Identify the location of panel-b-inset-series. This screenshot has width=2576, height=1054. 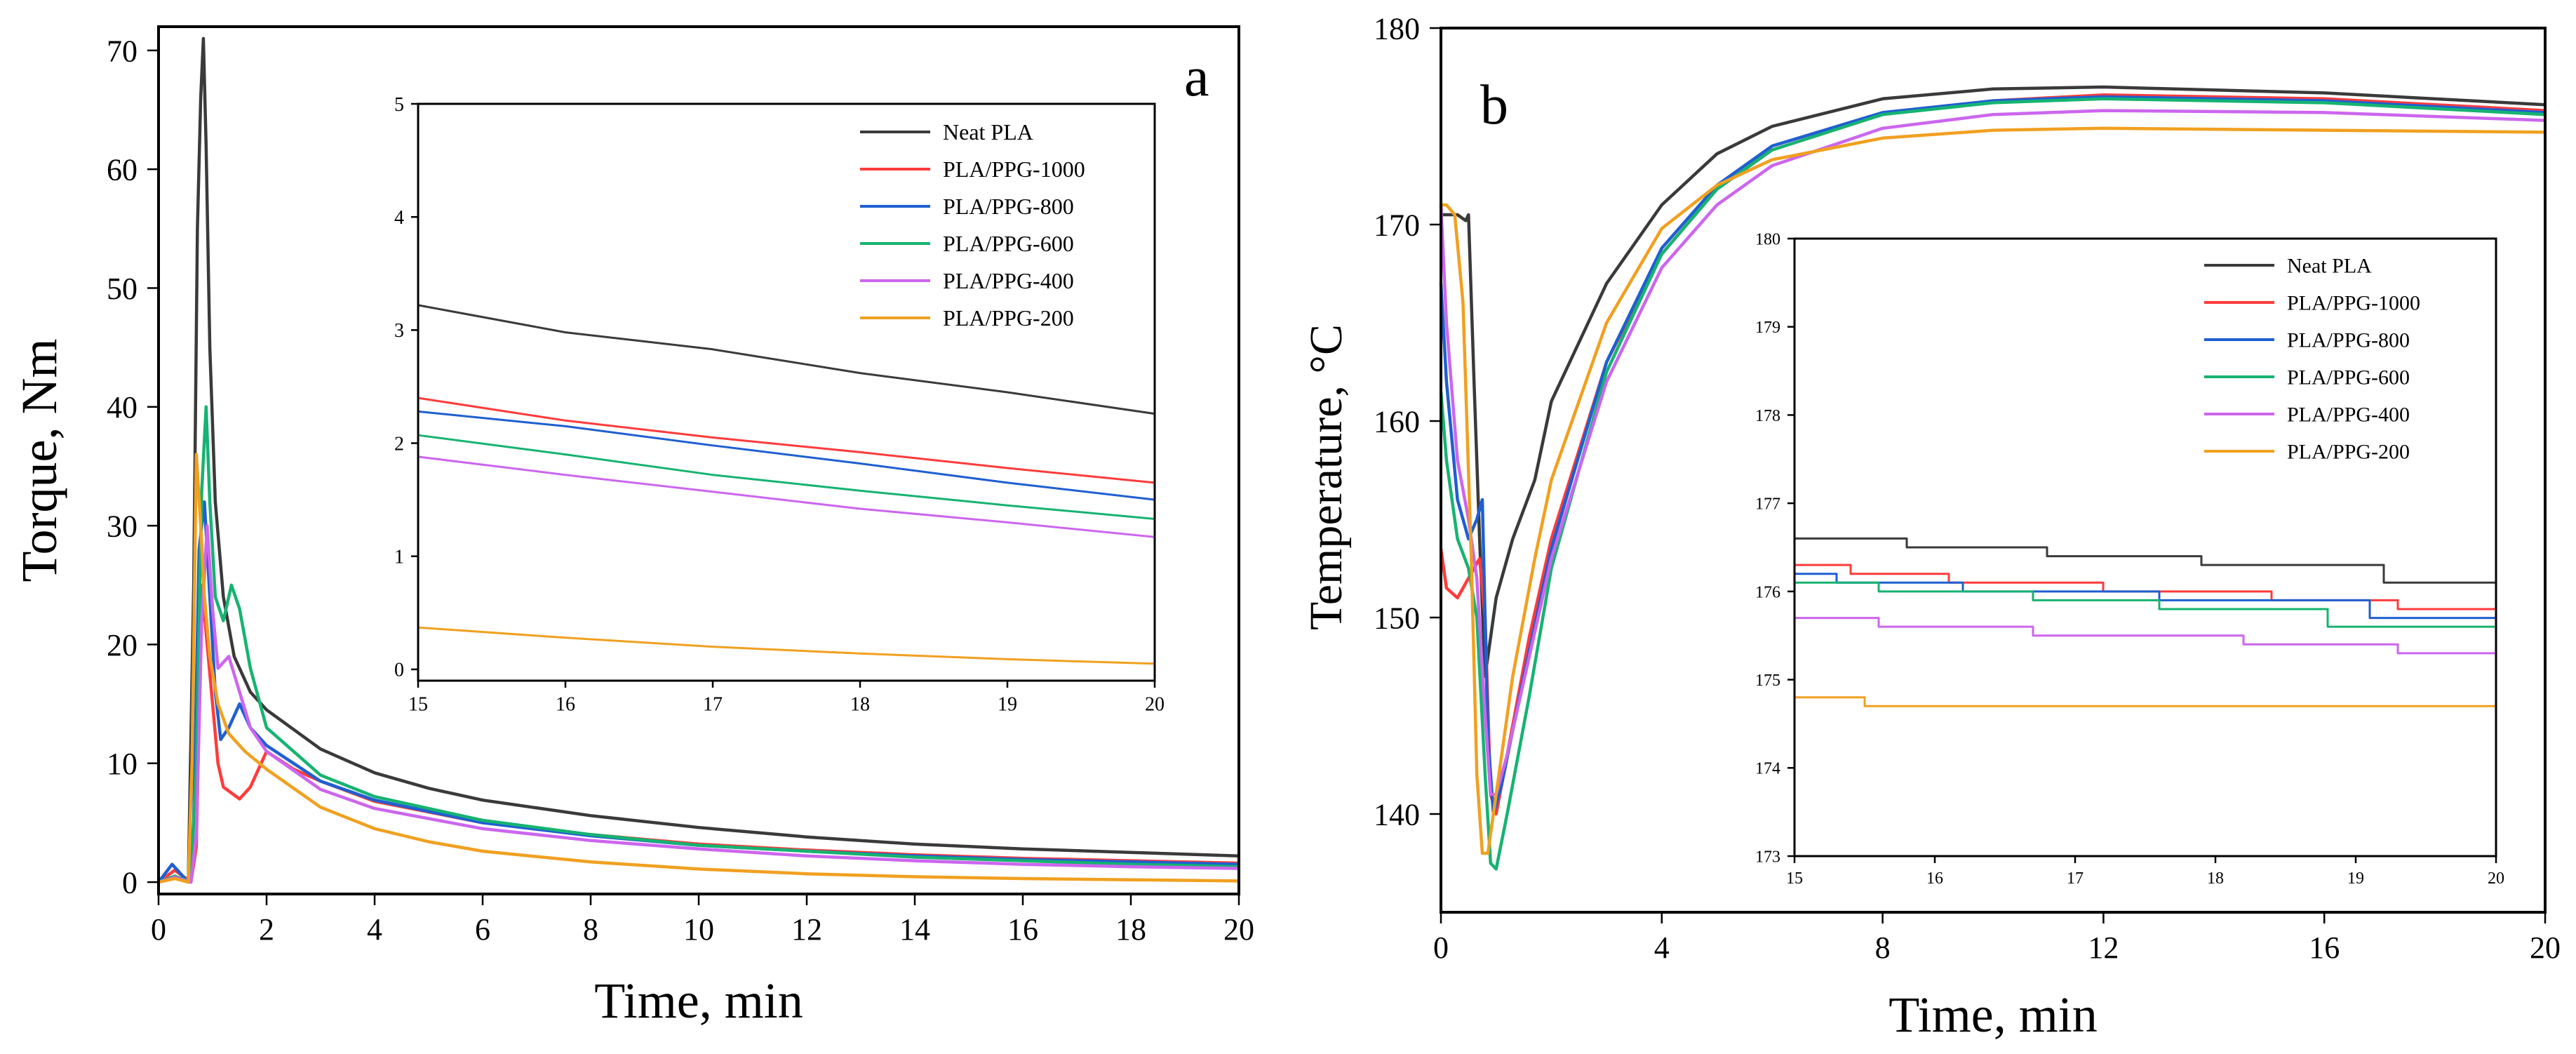
(2145, 622).